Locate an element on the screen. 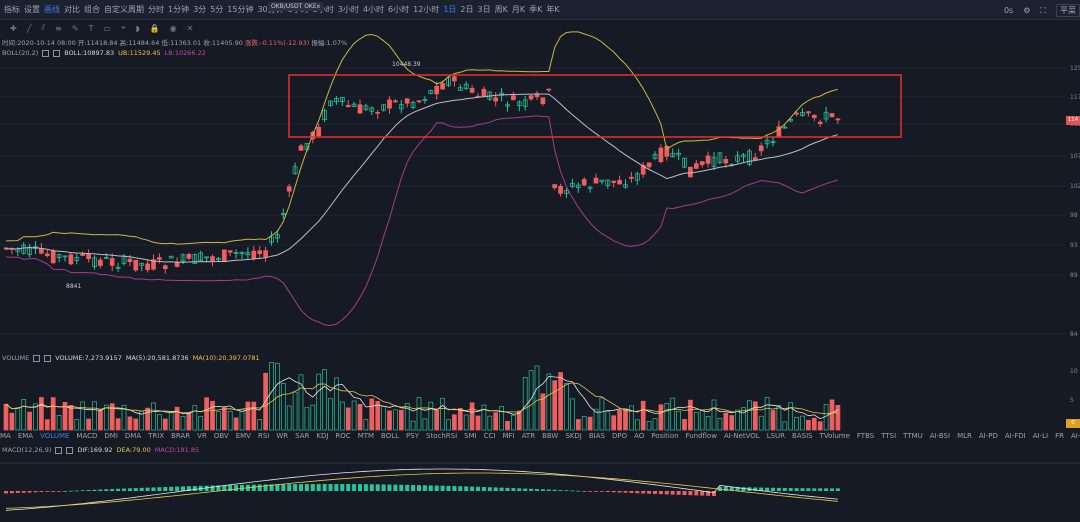 The width and height of the screenshot is (1080, 522). indicator-tab: AI-BSI is located at coordinates (940, 436).